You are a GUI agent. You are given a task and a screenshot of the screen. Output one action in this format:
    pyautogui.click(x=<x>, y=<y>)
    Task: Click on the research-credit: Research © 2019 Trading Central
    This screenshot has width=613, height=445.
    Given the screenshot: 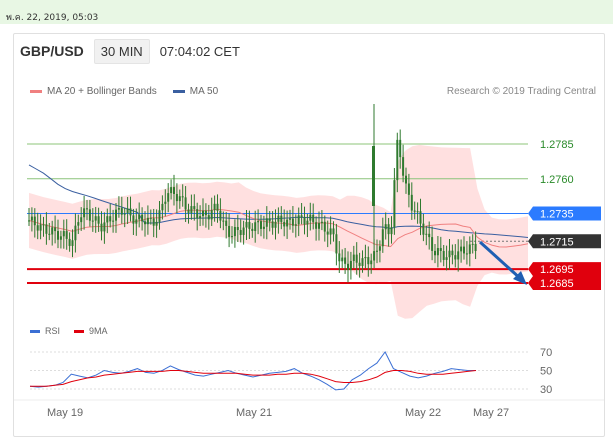 What is the action you would take?
    pyautogui.click(x=521, y=91)
    